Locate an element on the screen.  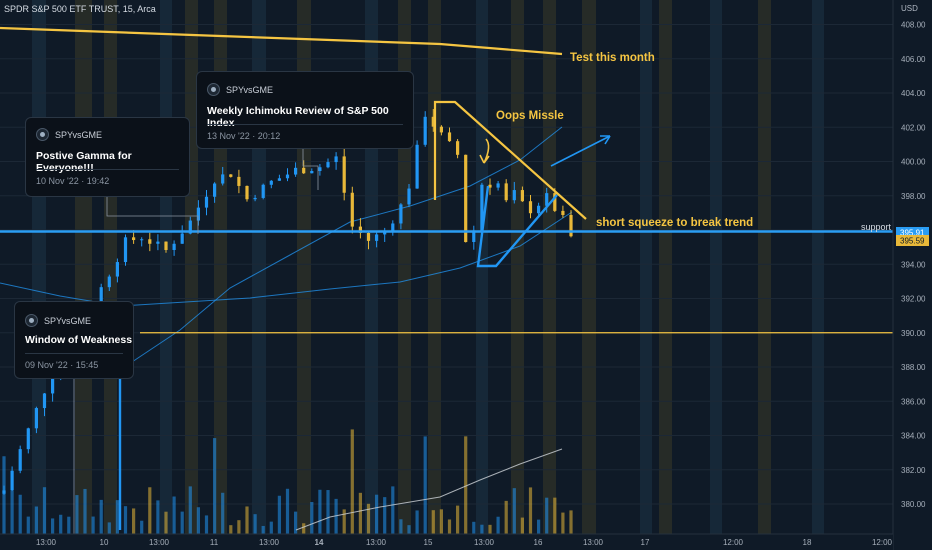
symbol-title: SPDR S&P 500 ETF TRUST, 15, Arca is located at coordinates (80, 9).